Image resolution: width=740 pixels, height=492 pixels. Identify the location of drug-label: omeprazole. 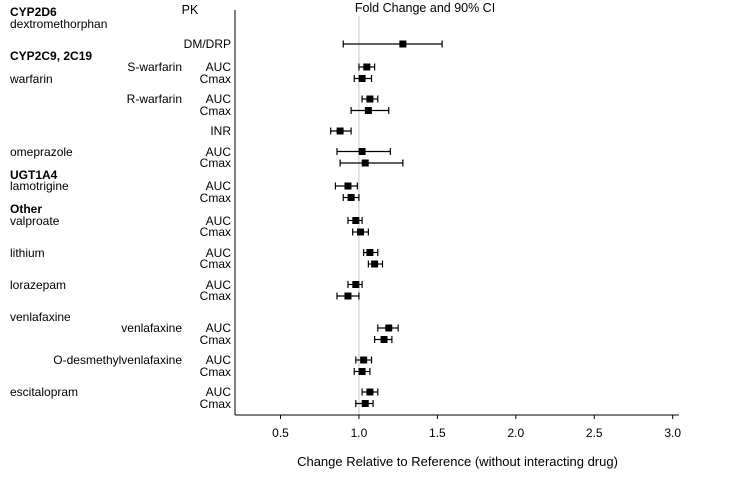
(41, 151).